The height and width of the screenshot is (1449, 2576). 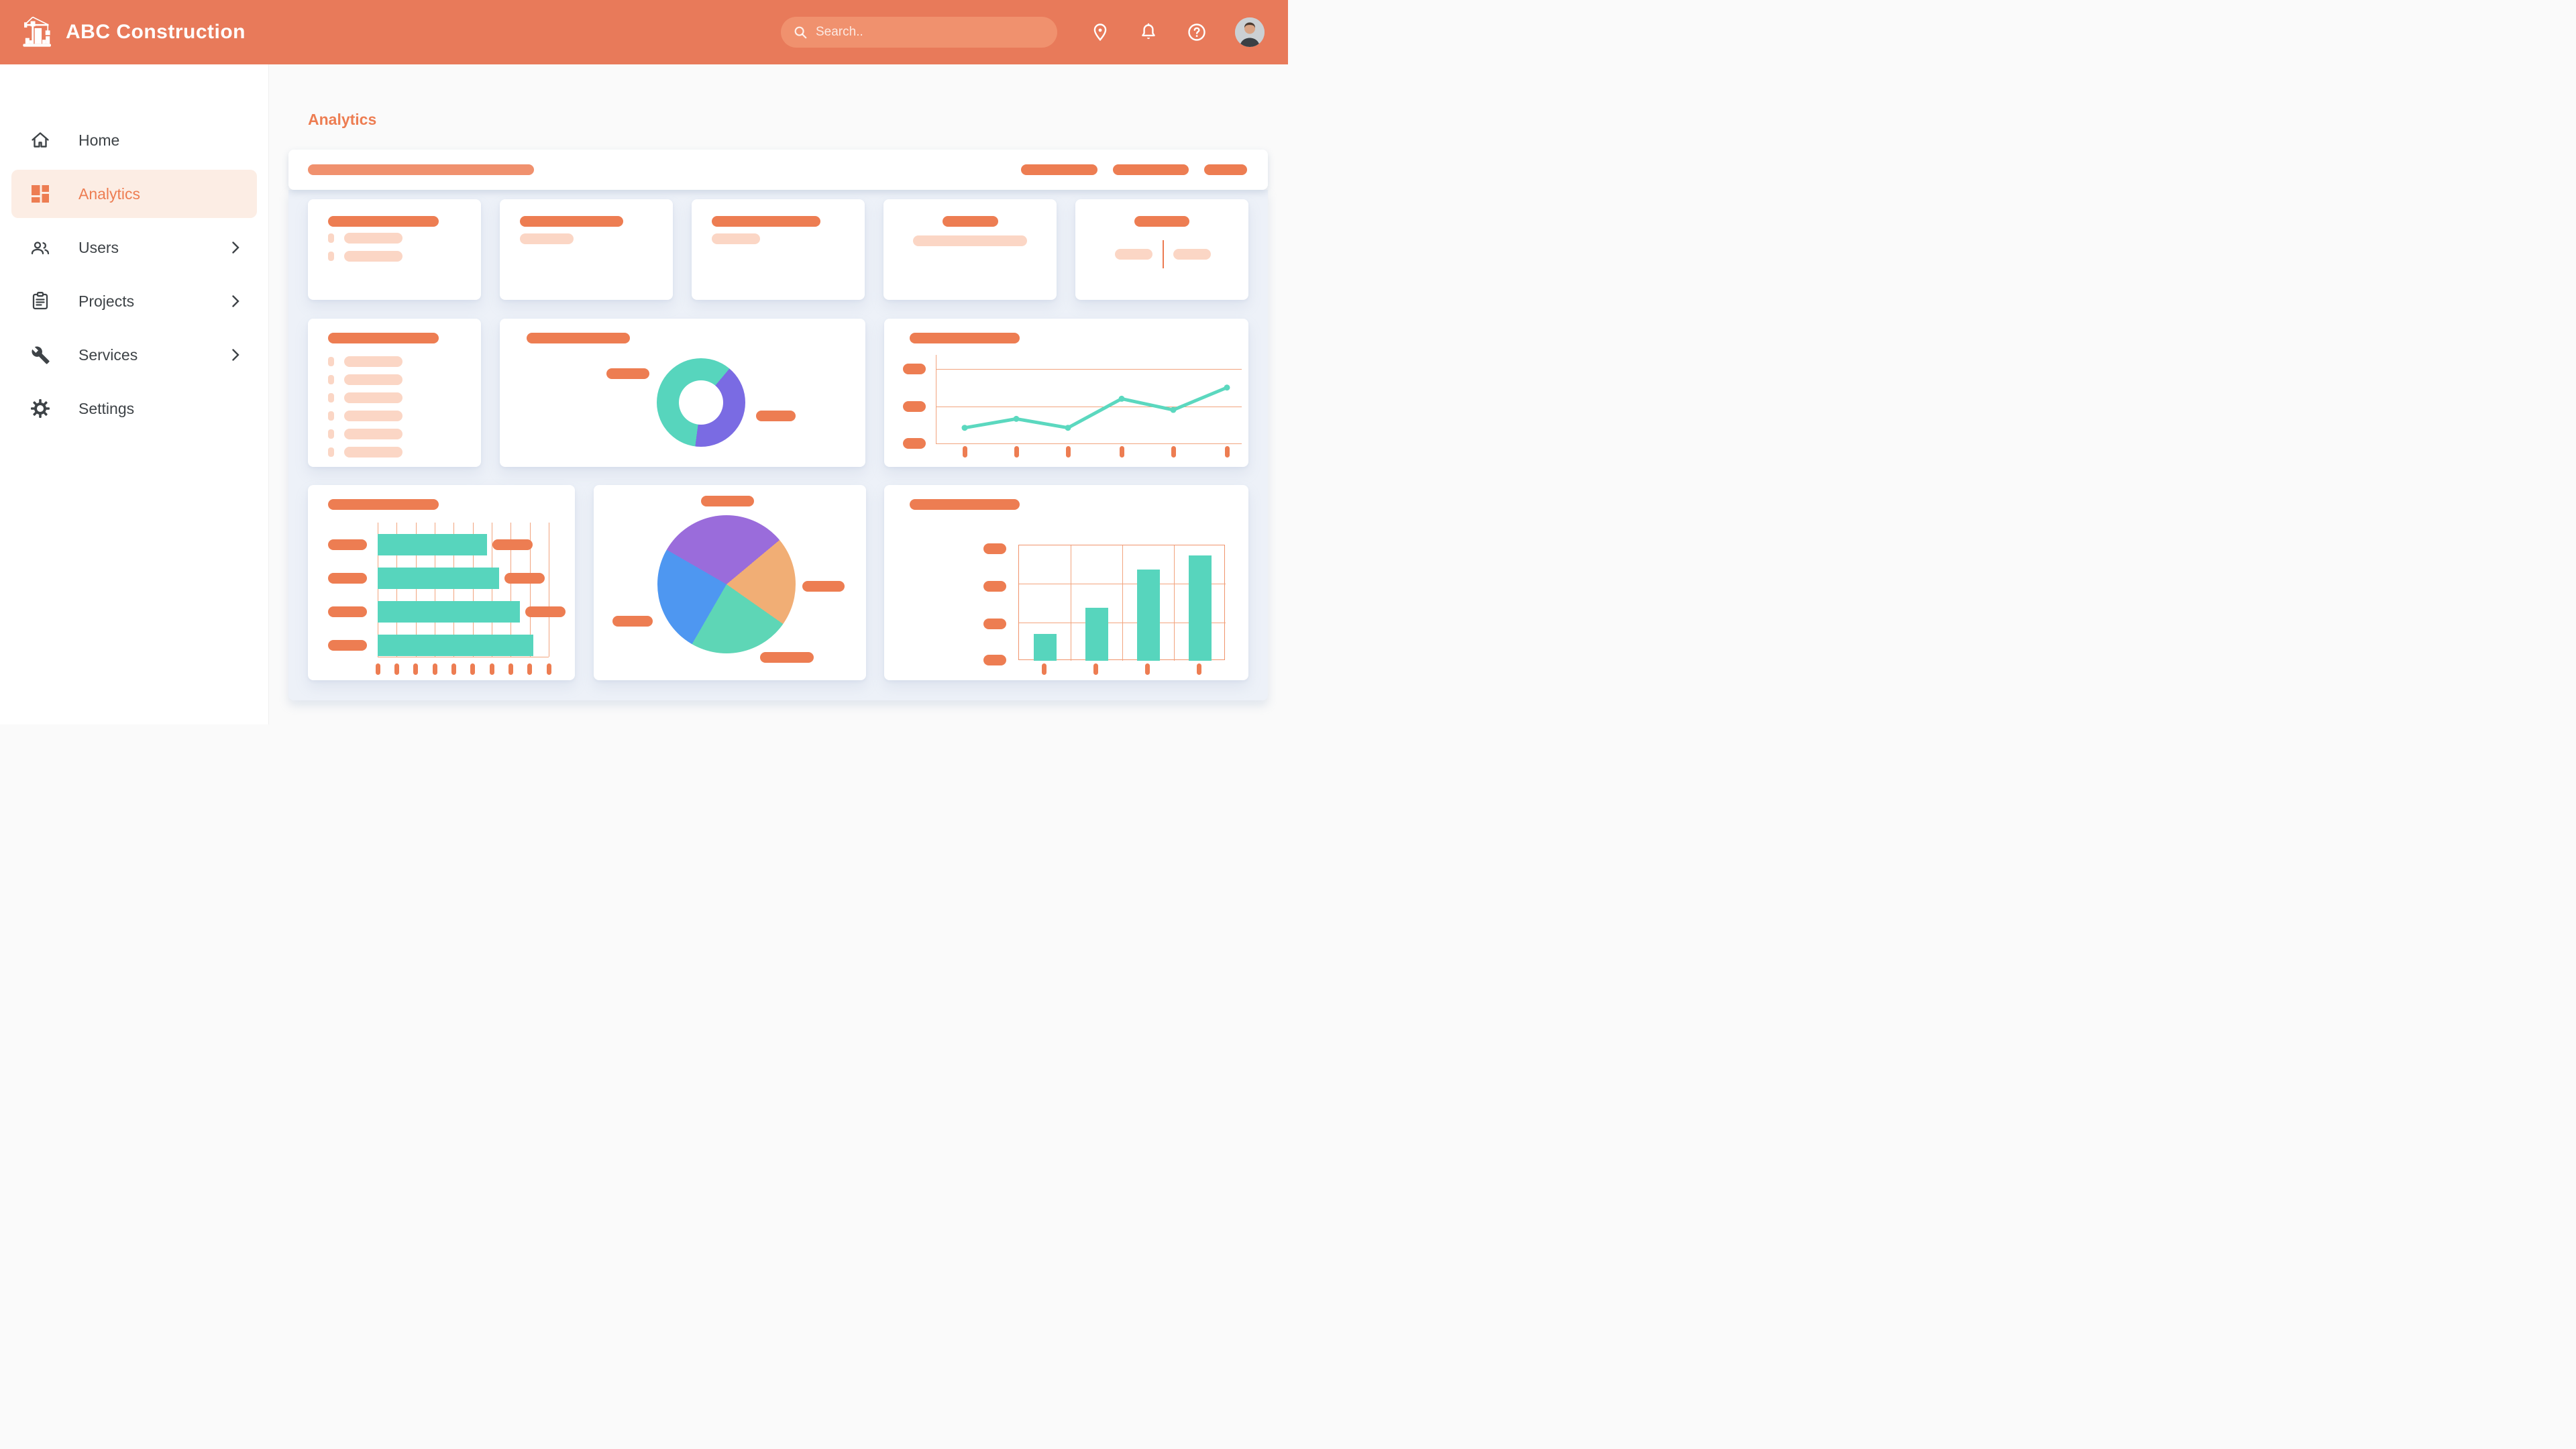 What do you see at coordinates (823, 586) in the screenshot?
I see `pie-label-right-skeleton` at bounding box center [823, 586].